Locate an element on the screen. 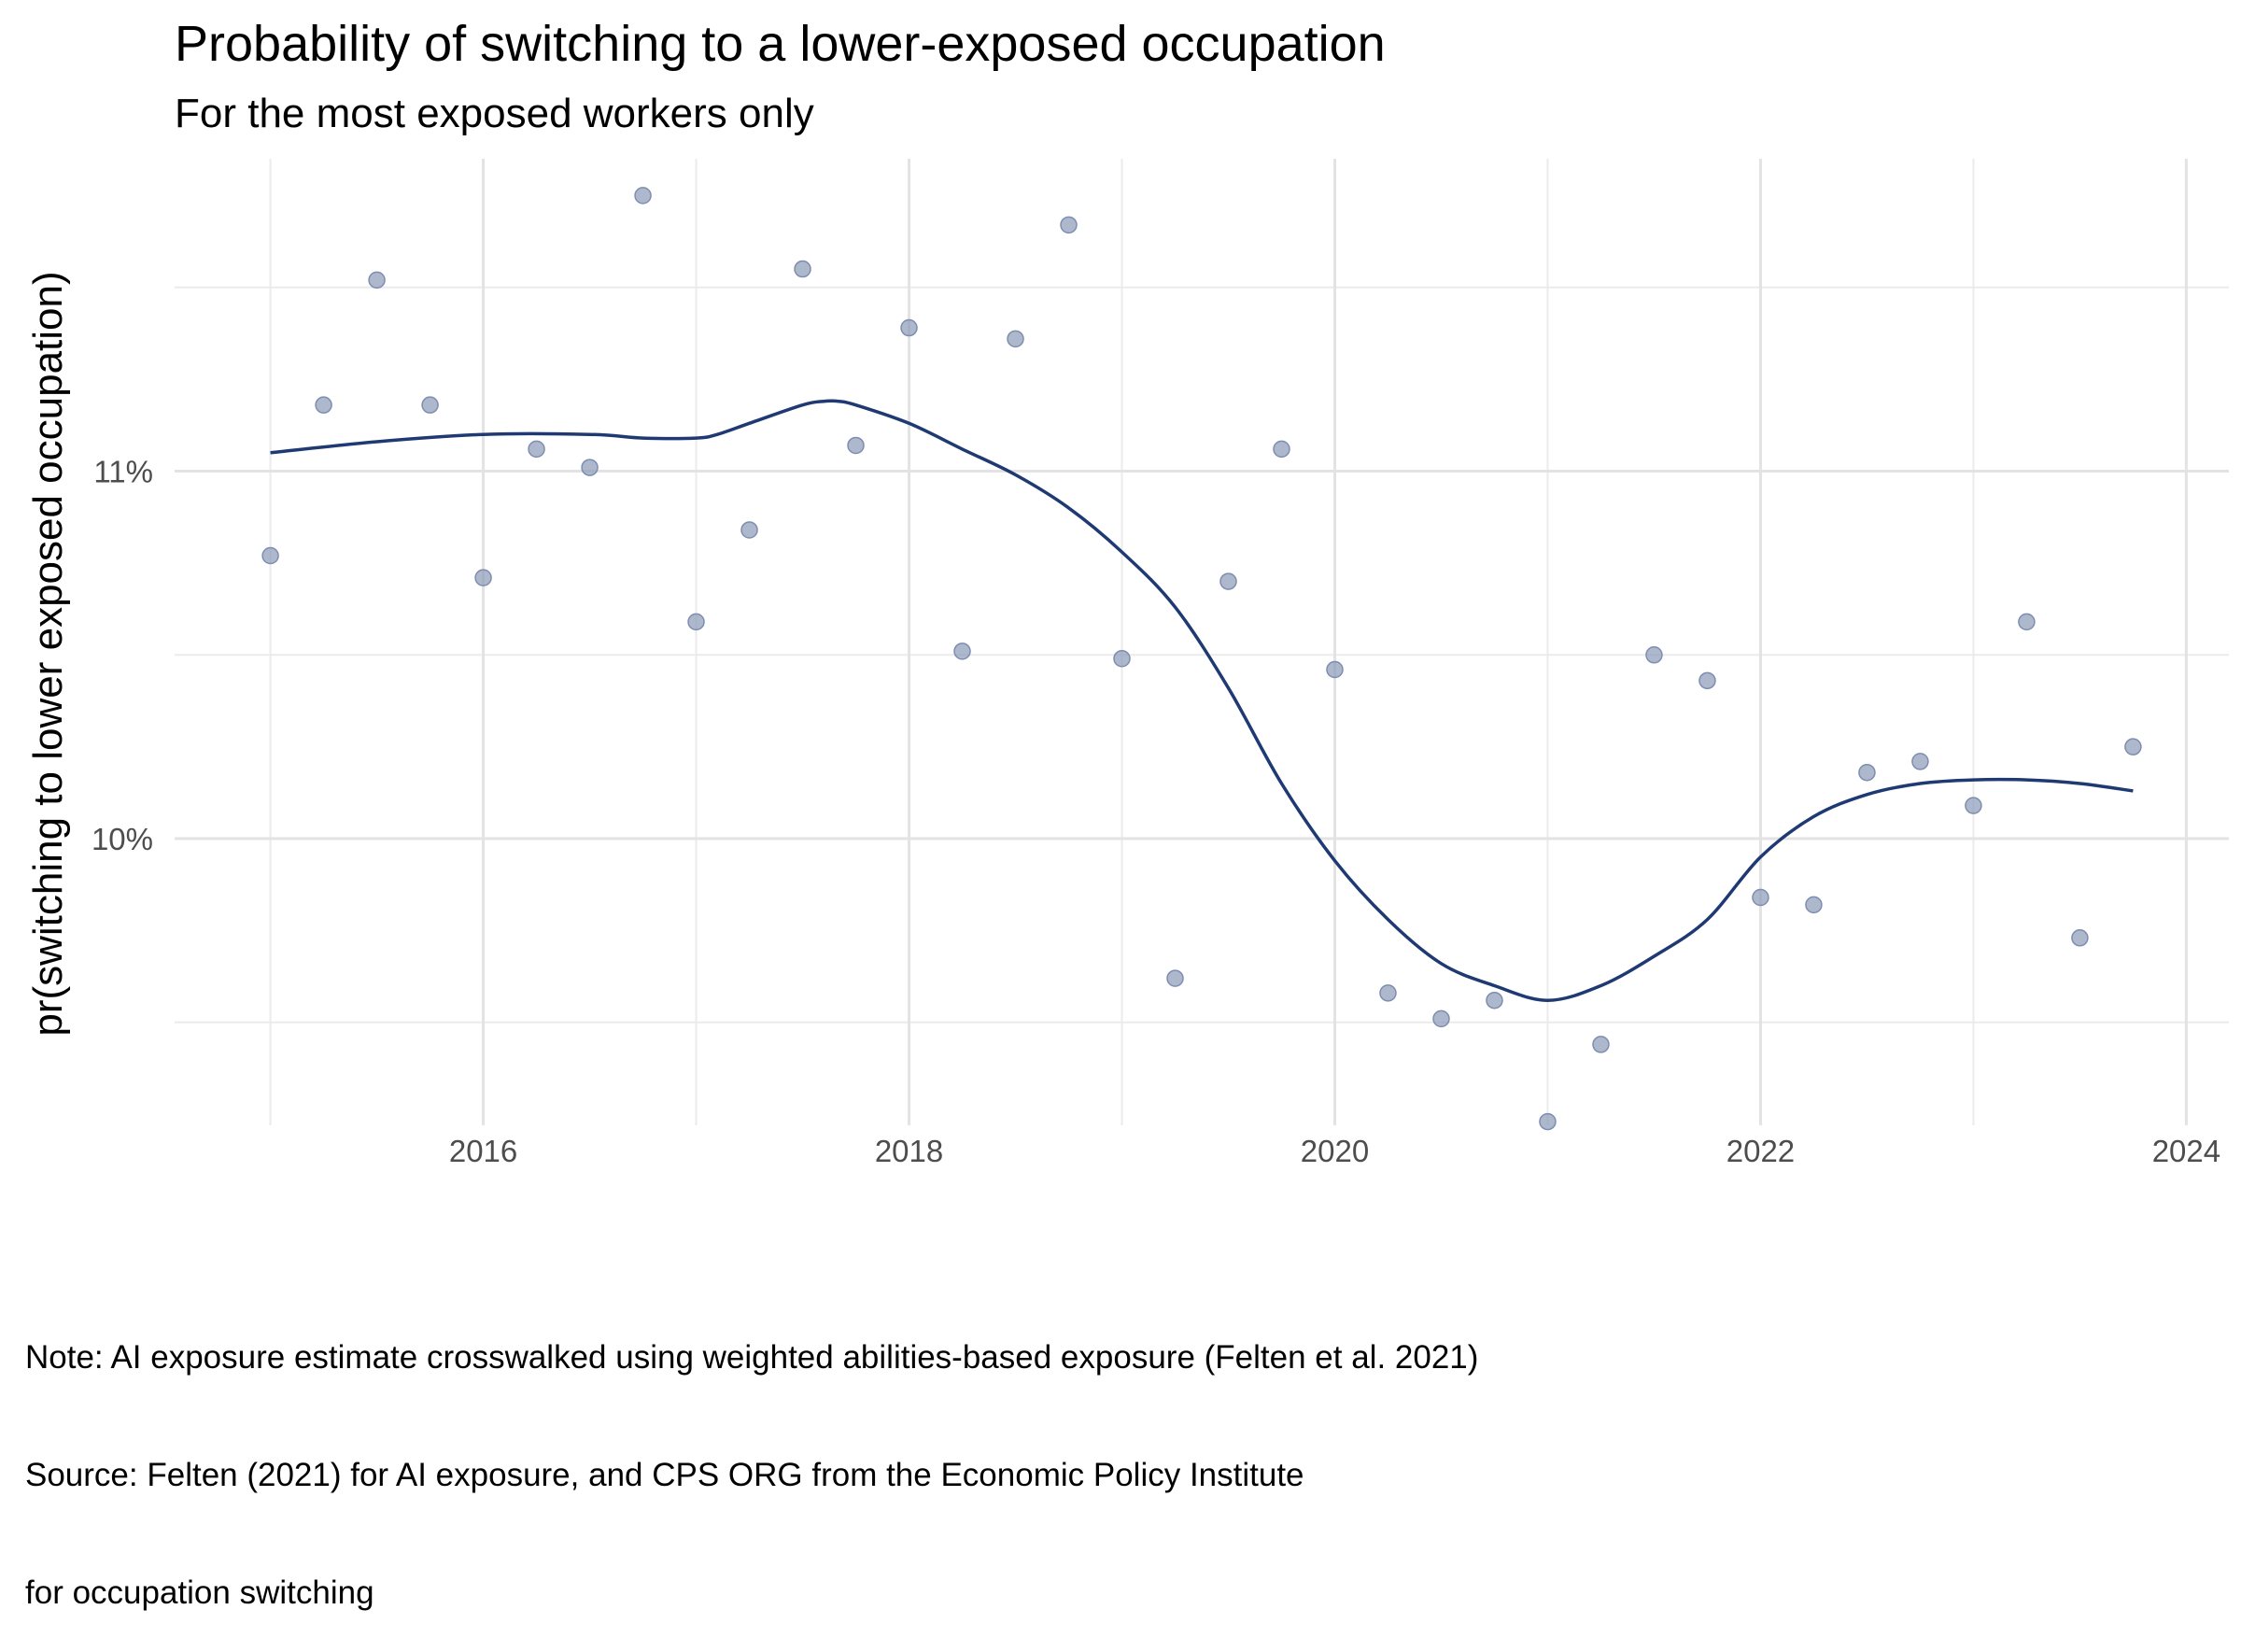 This screenshot has width=2241, height=1652. note-line: for occupation switching is located at coordinates (199, 1592).